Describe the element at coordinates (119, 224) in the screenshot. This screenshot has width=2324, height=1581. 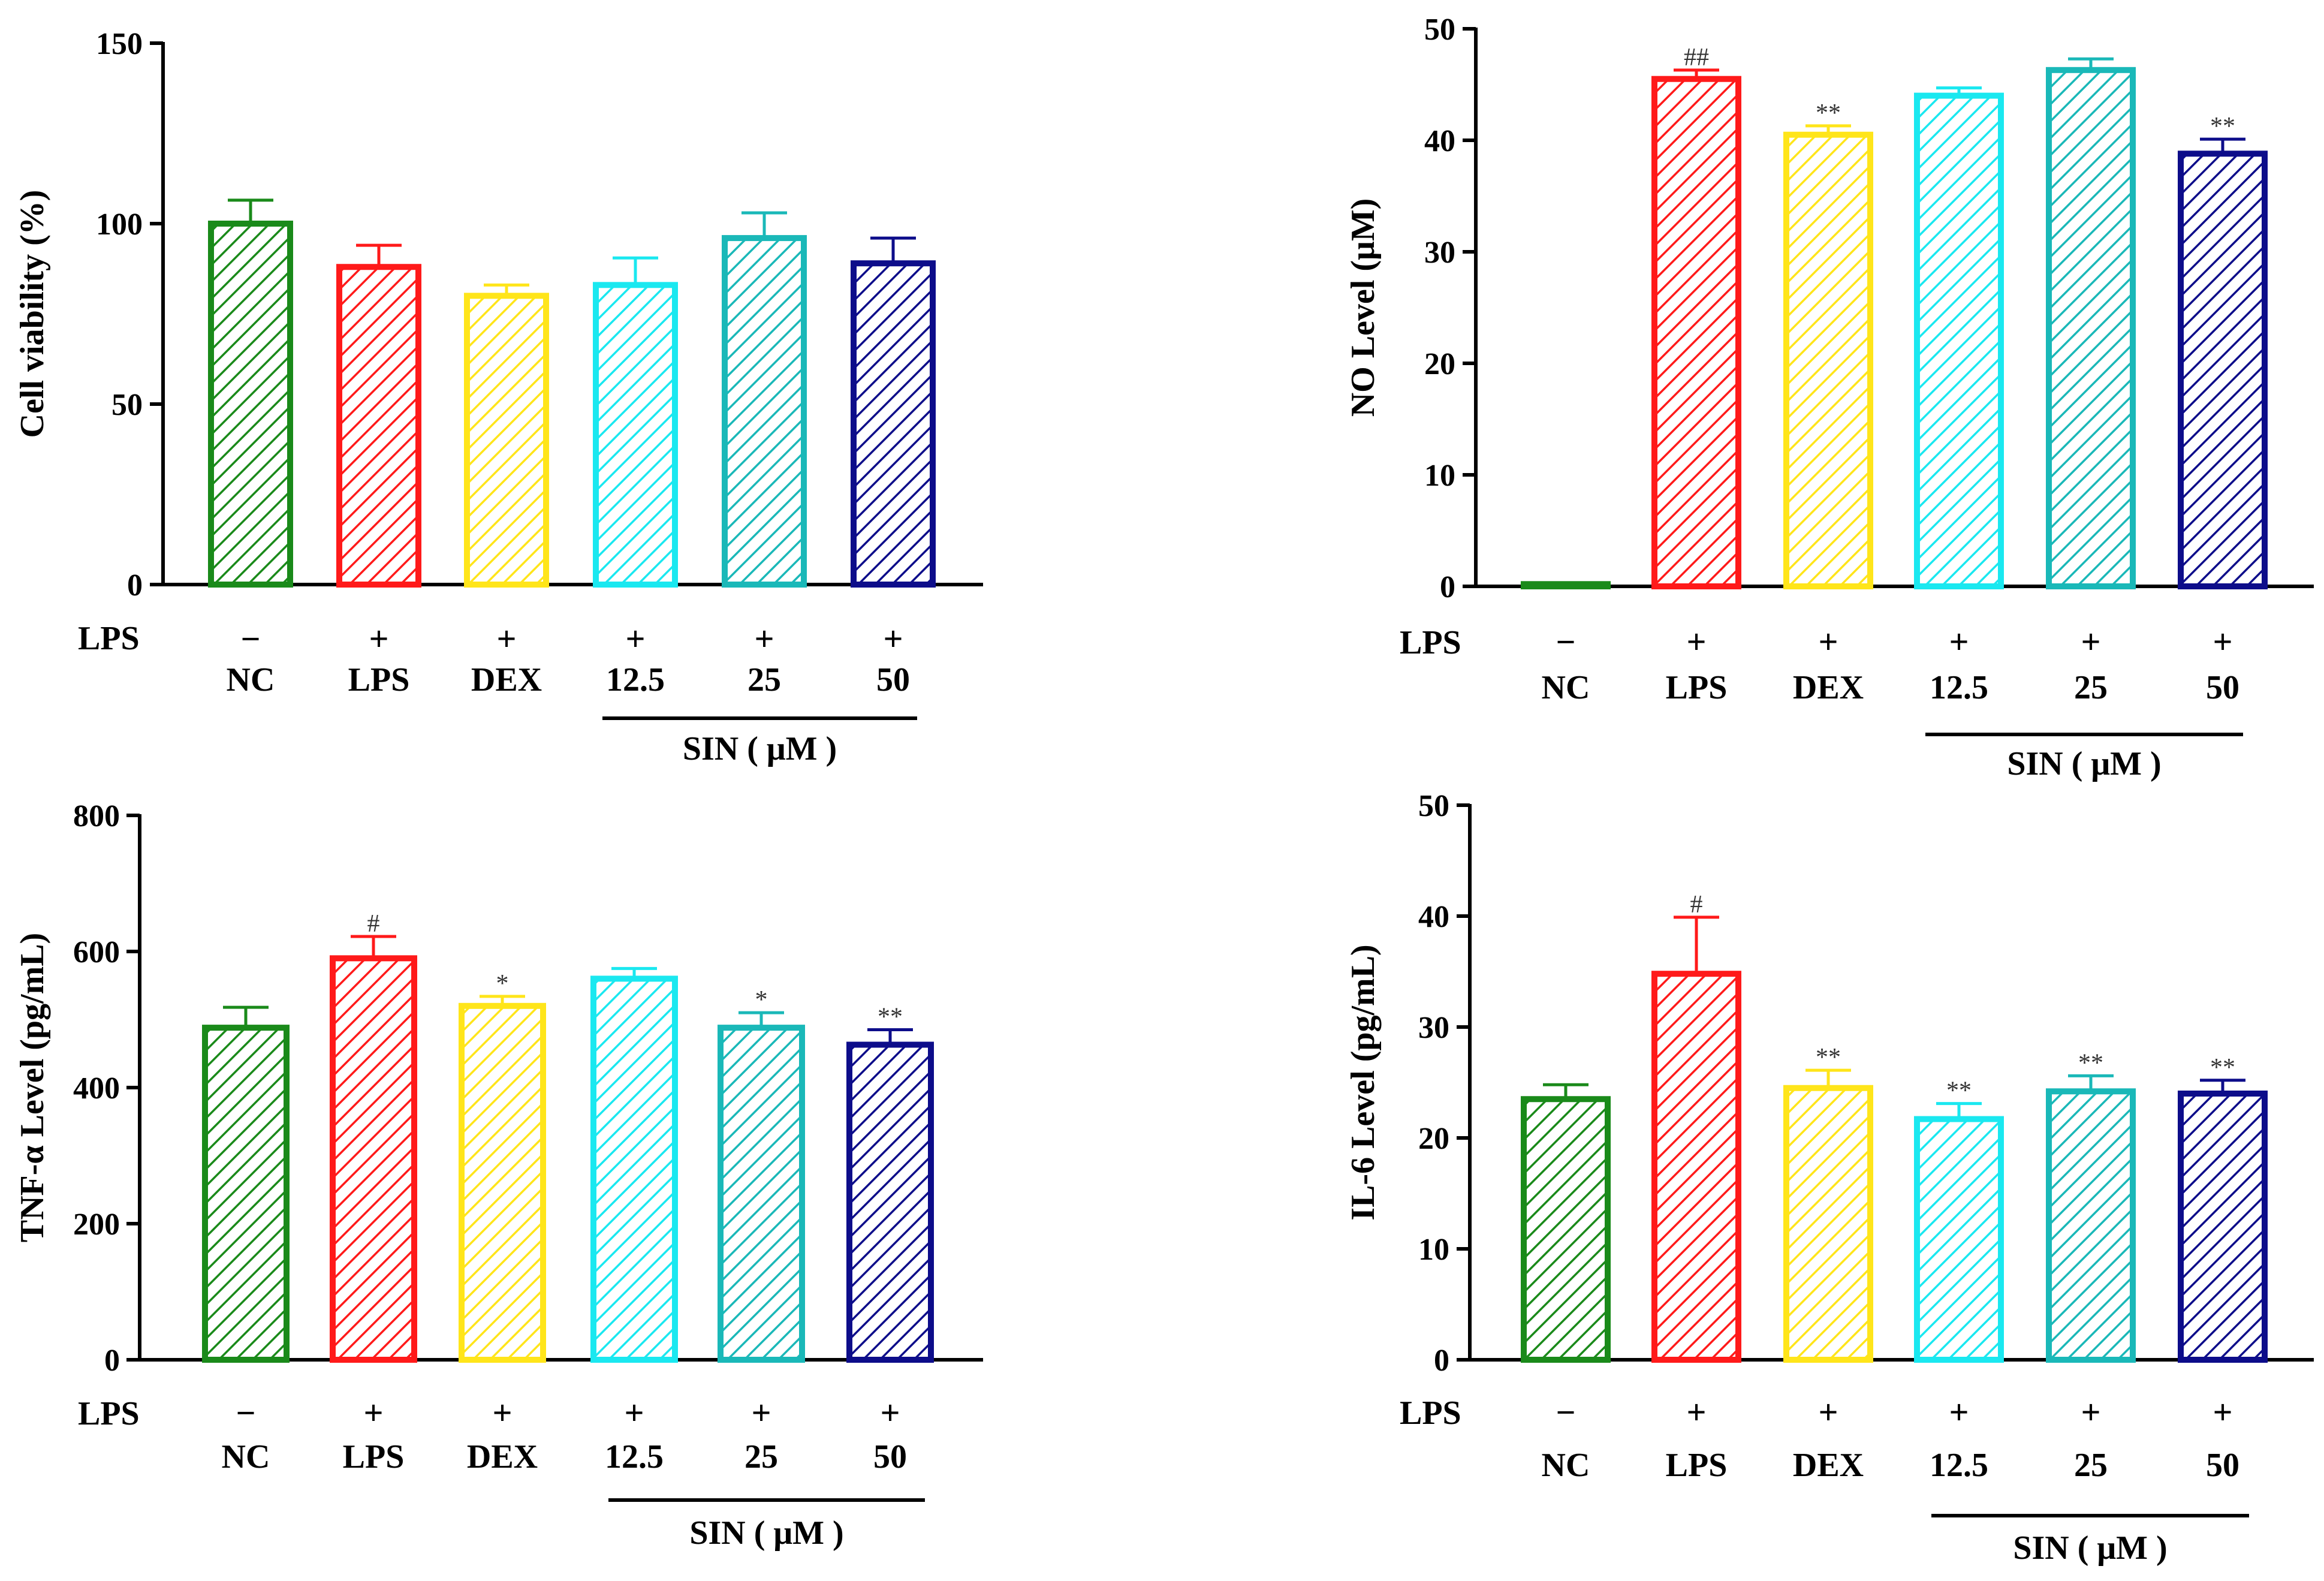
I see `y-tick-label: 100` at that location.